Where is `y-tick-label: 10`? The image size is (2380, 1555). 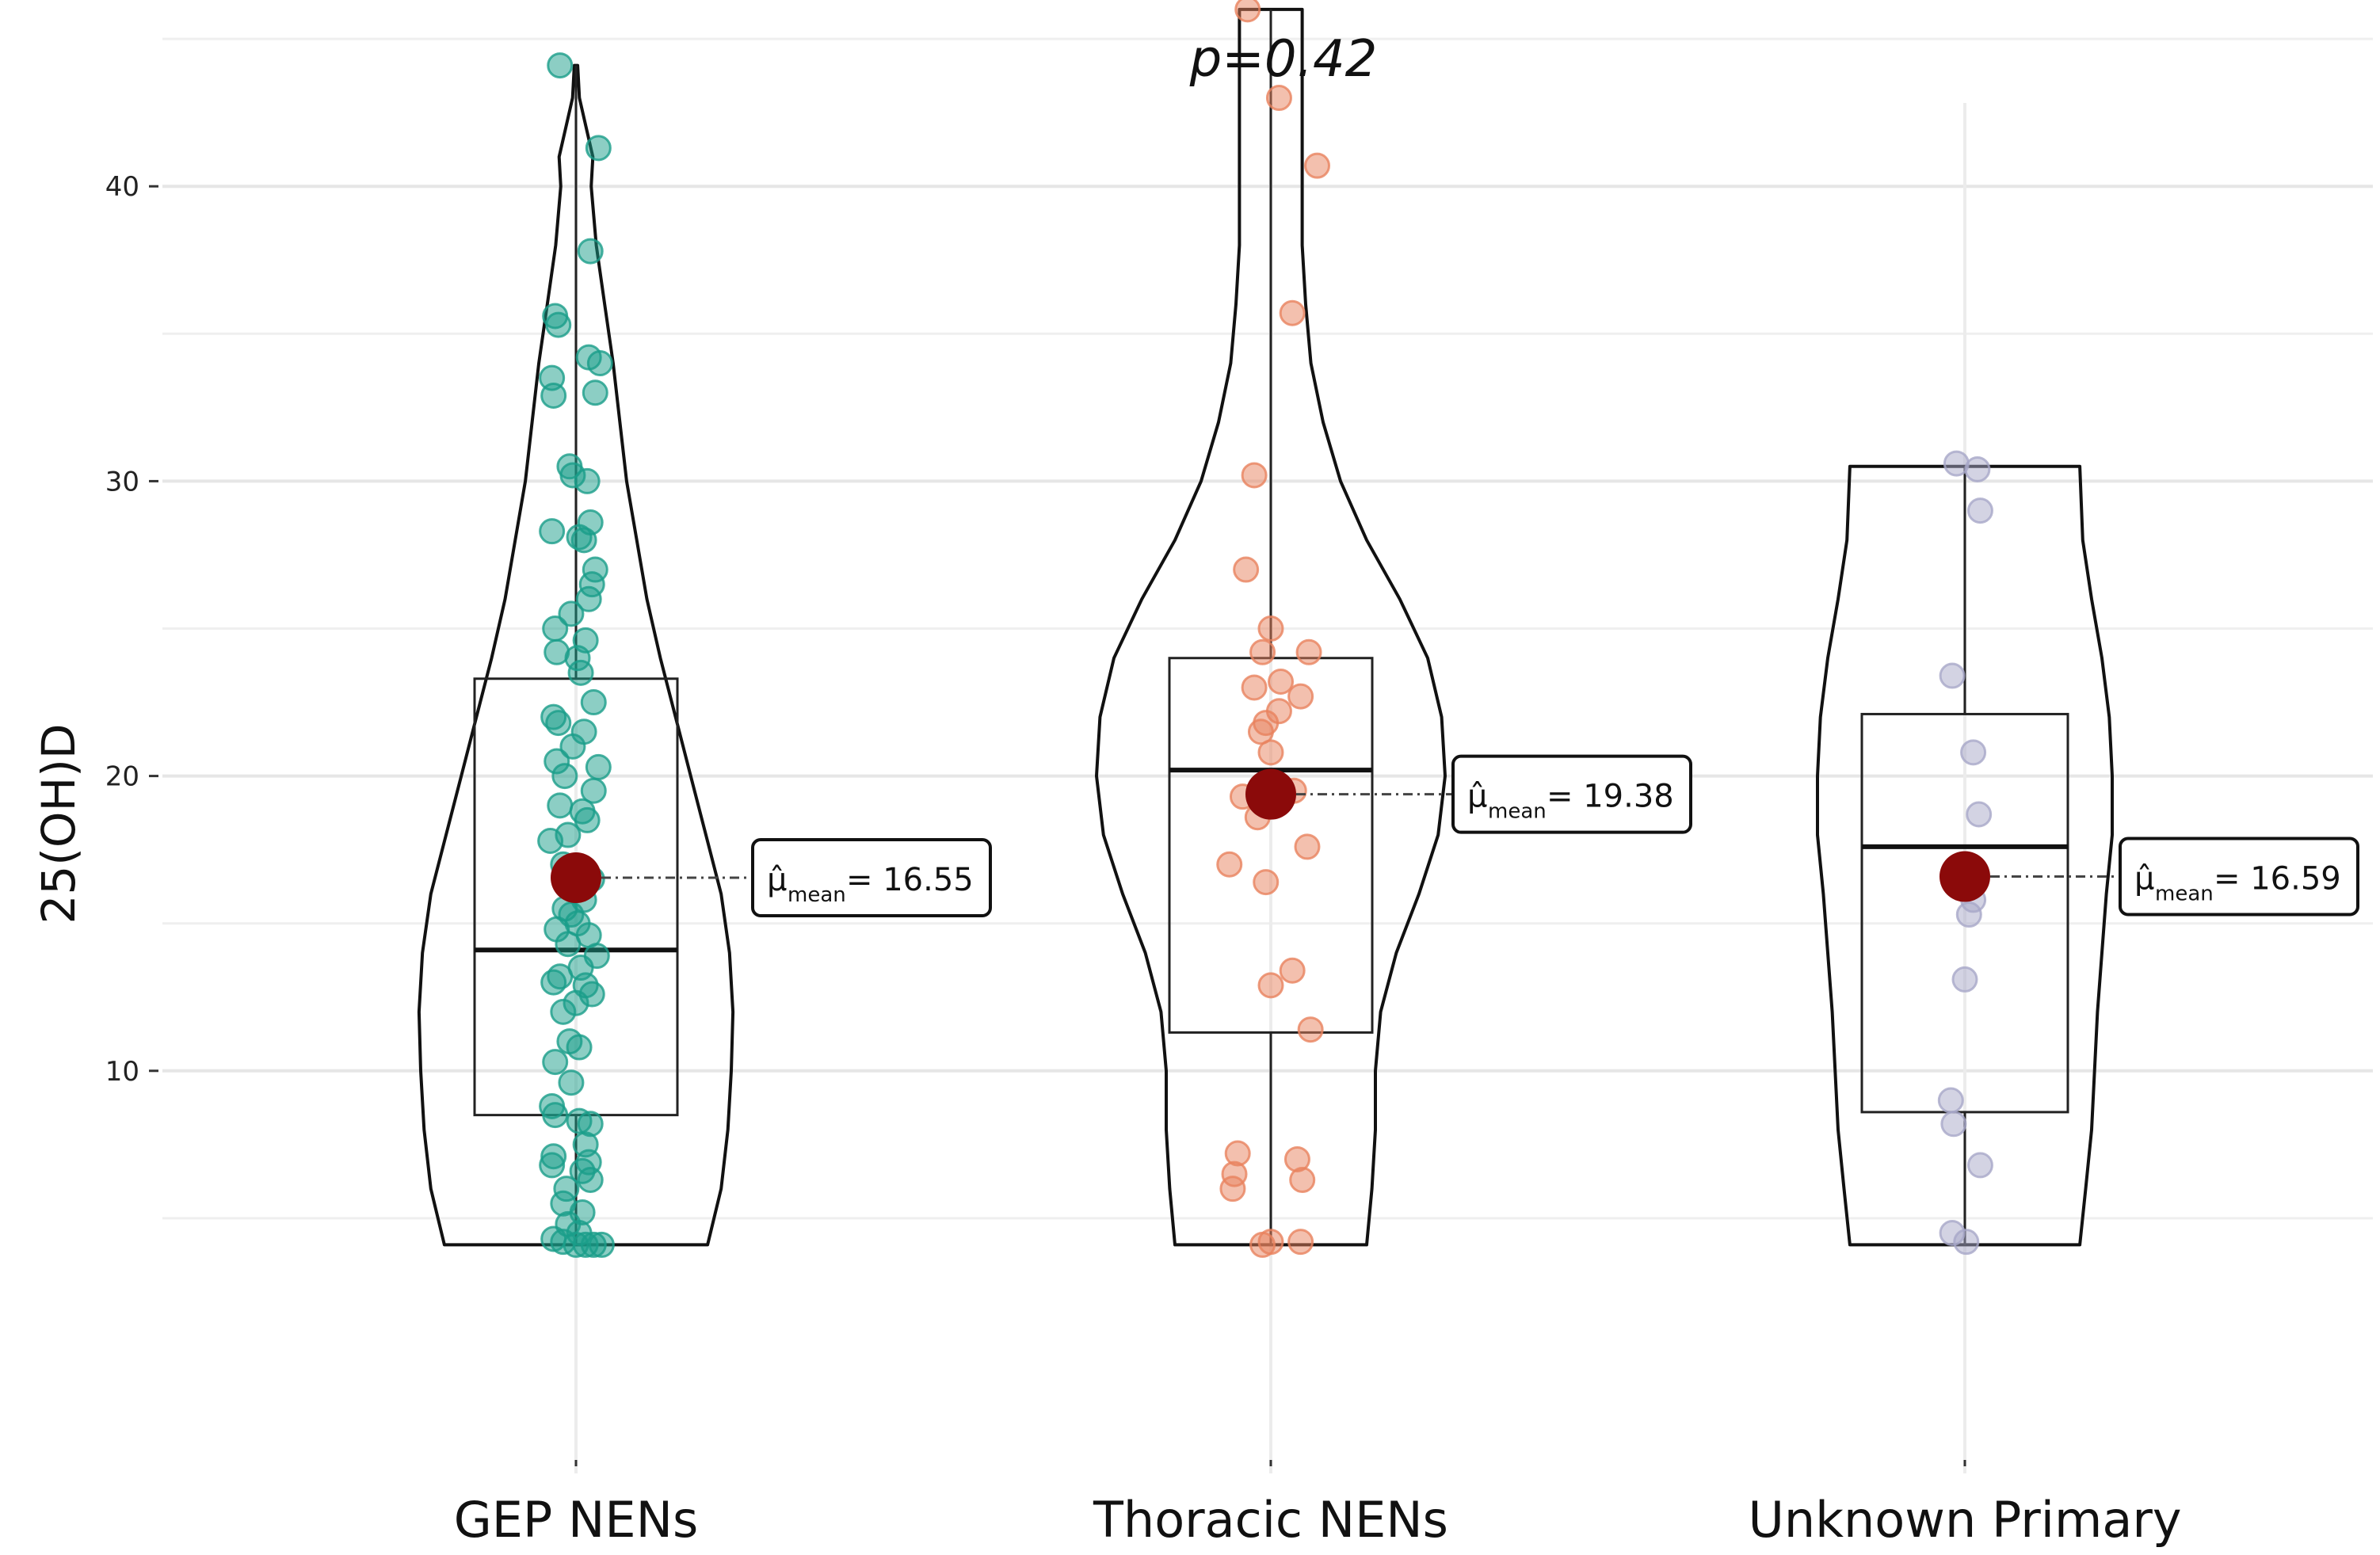
y-tick-label: 10 is located at coordinates (122, 1072).